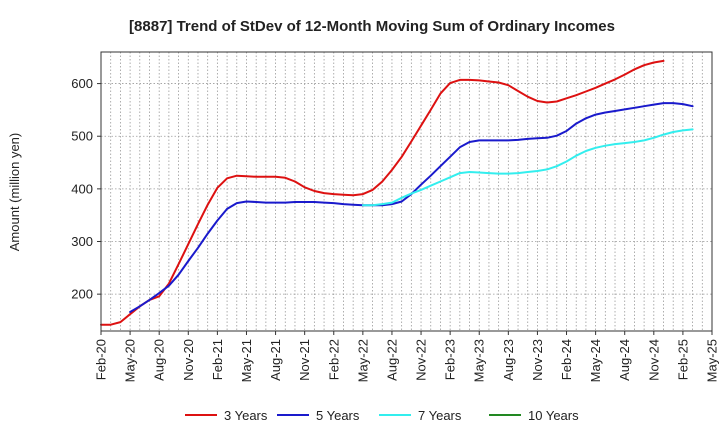  I want to click on legend-item: 10 Years, so click(534, 415).